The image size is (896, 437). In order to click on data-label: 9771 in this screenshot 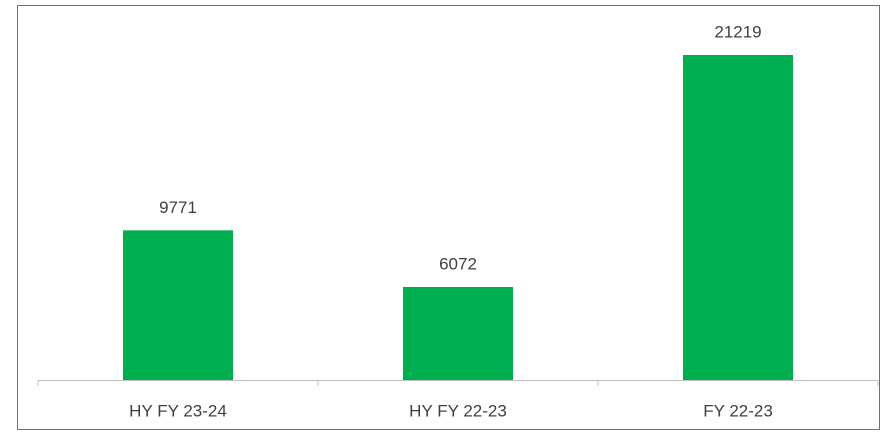, I will do `click(178, 207)`.